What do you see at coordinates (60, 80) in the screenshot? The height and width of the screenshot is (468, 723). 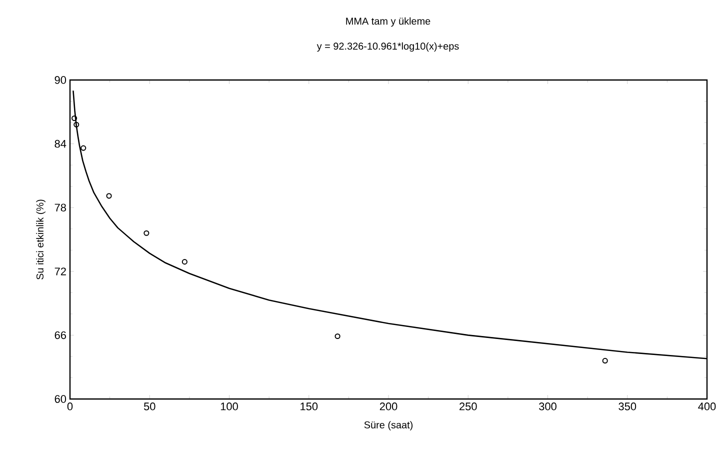 I see `y-tick-label: 90` at bounding box center [60, 80].